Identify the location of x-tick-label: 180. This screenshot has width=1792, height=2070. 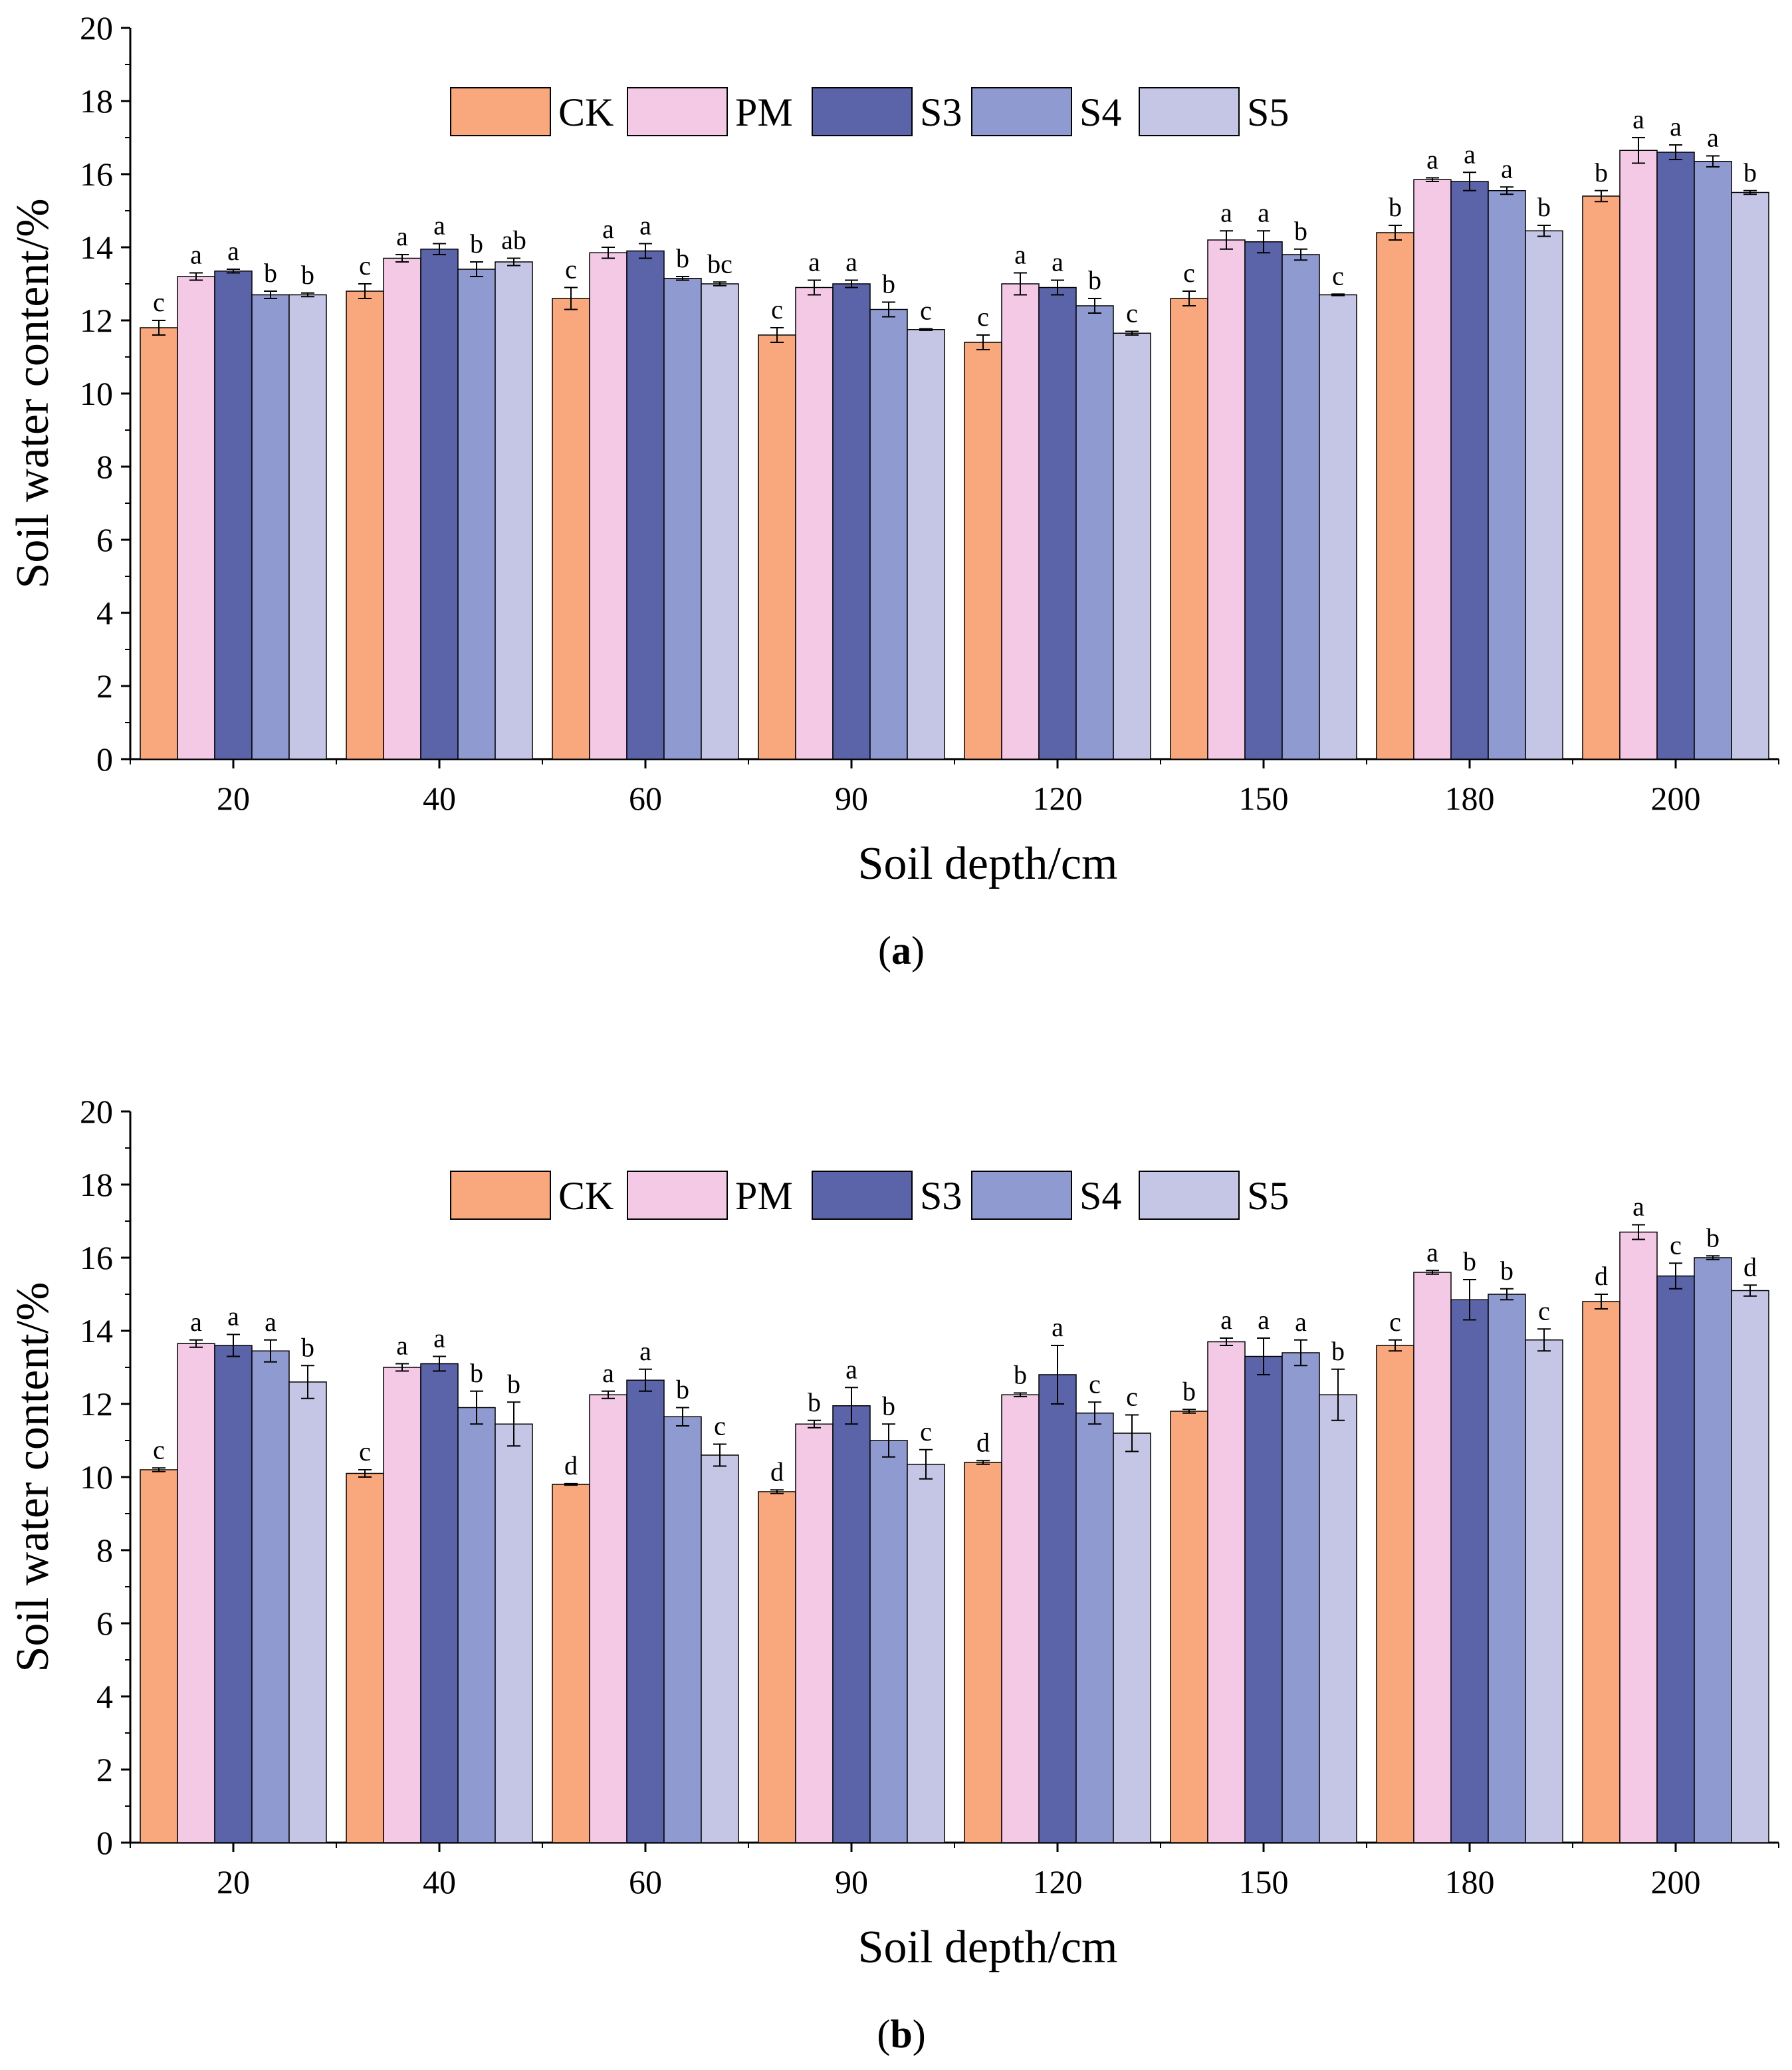
(1470, 1881).